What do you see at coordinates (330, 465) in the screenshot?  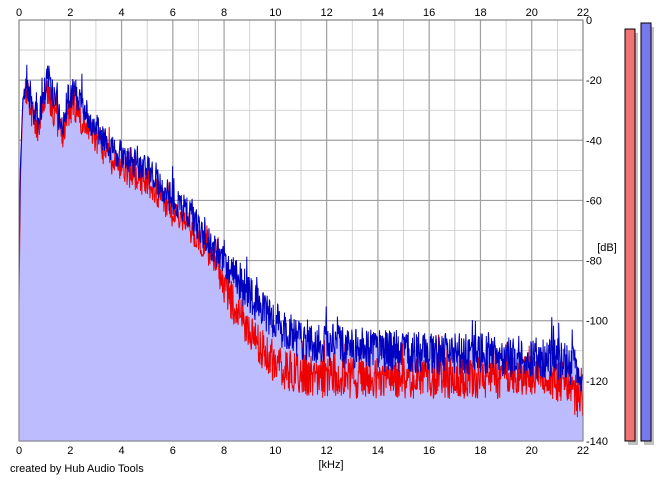 I see `x-axis-label: [kHz]` at bounding box center [330, 465].